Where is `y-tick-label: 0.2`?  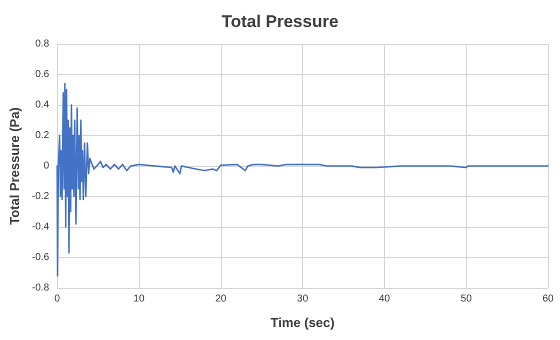 y-tick-label: 0.2 is located at coordinates (42, 135).